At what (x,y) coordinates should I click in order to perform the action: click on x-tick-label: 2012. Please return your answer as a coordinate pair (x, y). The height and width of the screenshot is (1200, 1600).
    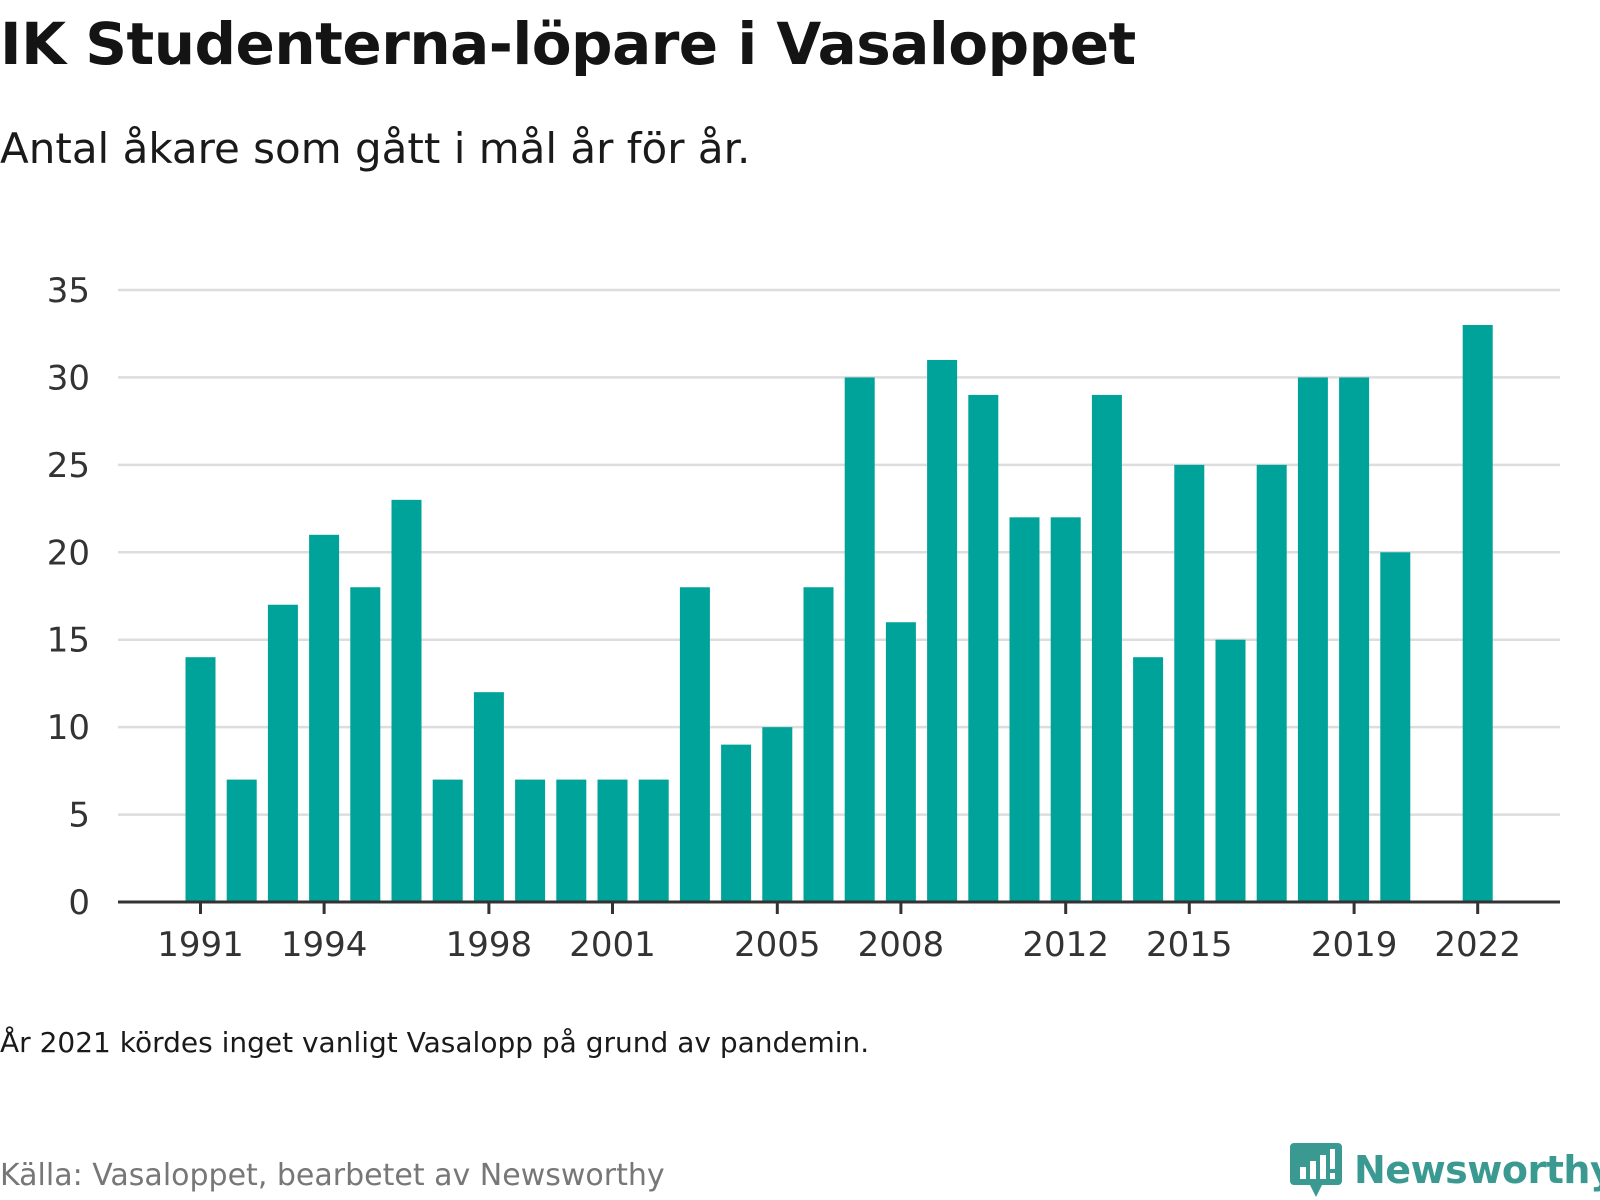
    Looking at the image, I should click on (1065, 945).